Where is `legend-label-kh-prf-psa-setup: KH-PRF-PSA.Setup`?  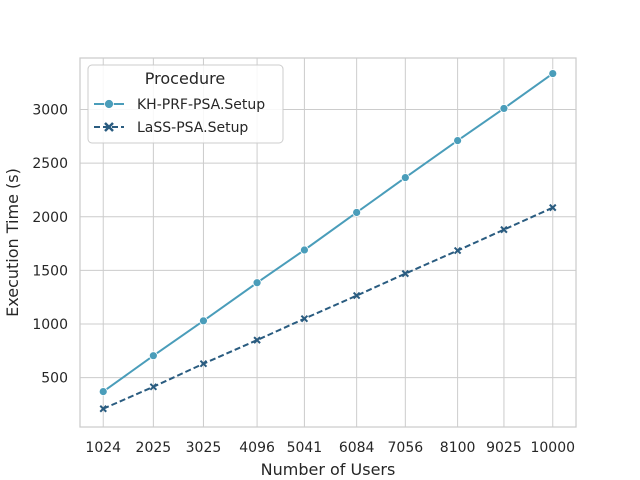 legend-label-kh-prf-psa-setup: KH-PRF-PSA.Setup is located at coordinates (201, 105).